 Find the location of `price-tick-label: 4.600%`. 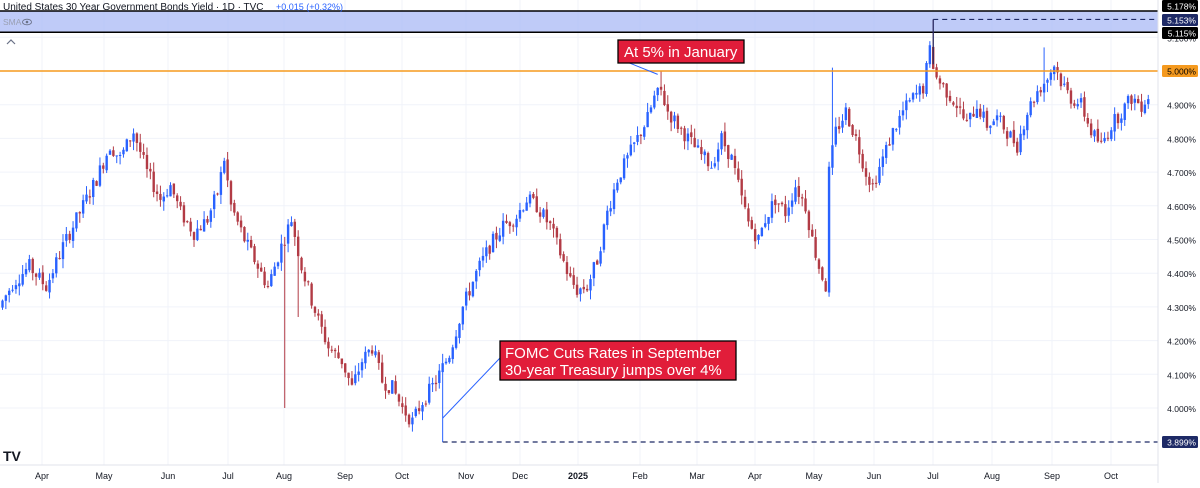

price-tick-label: 4.600% is located at coordinates (1181, 207).